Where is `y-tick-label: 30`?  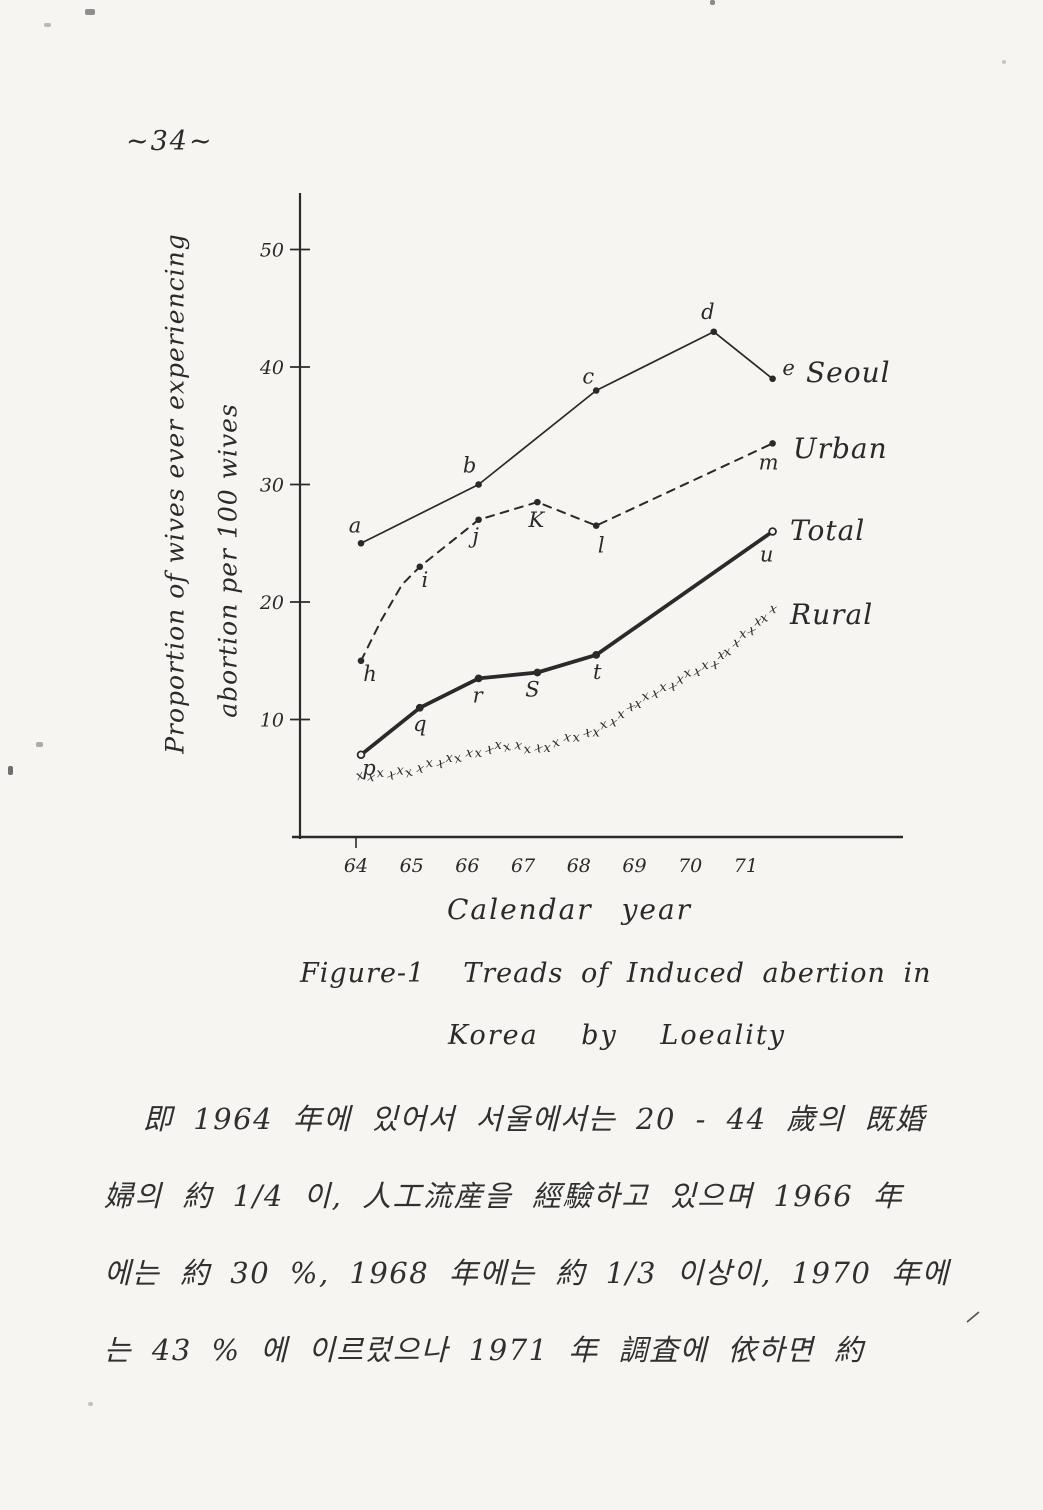 y-tick-label: 30 is located at coordinates (272, 486).